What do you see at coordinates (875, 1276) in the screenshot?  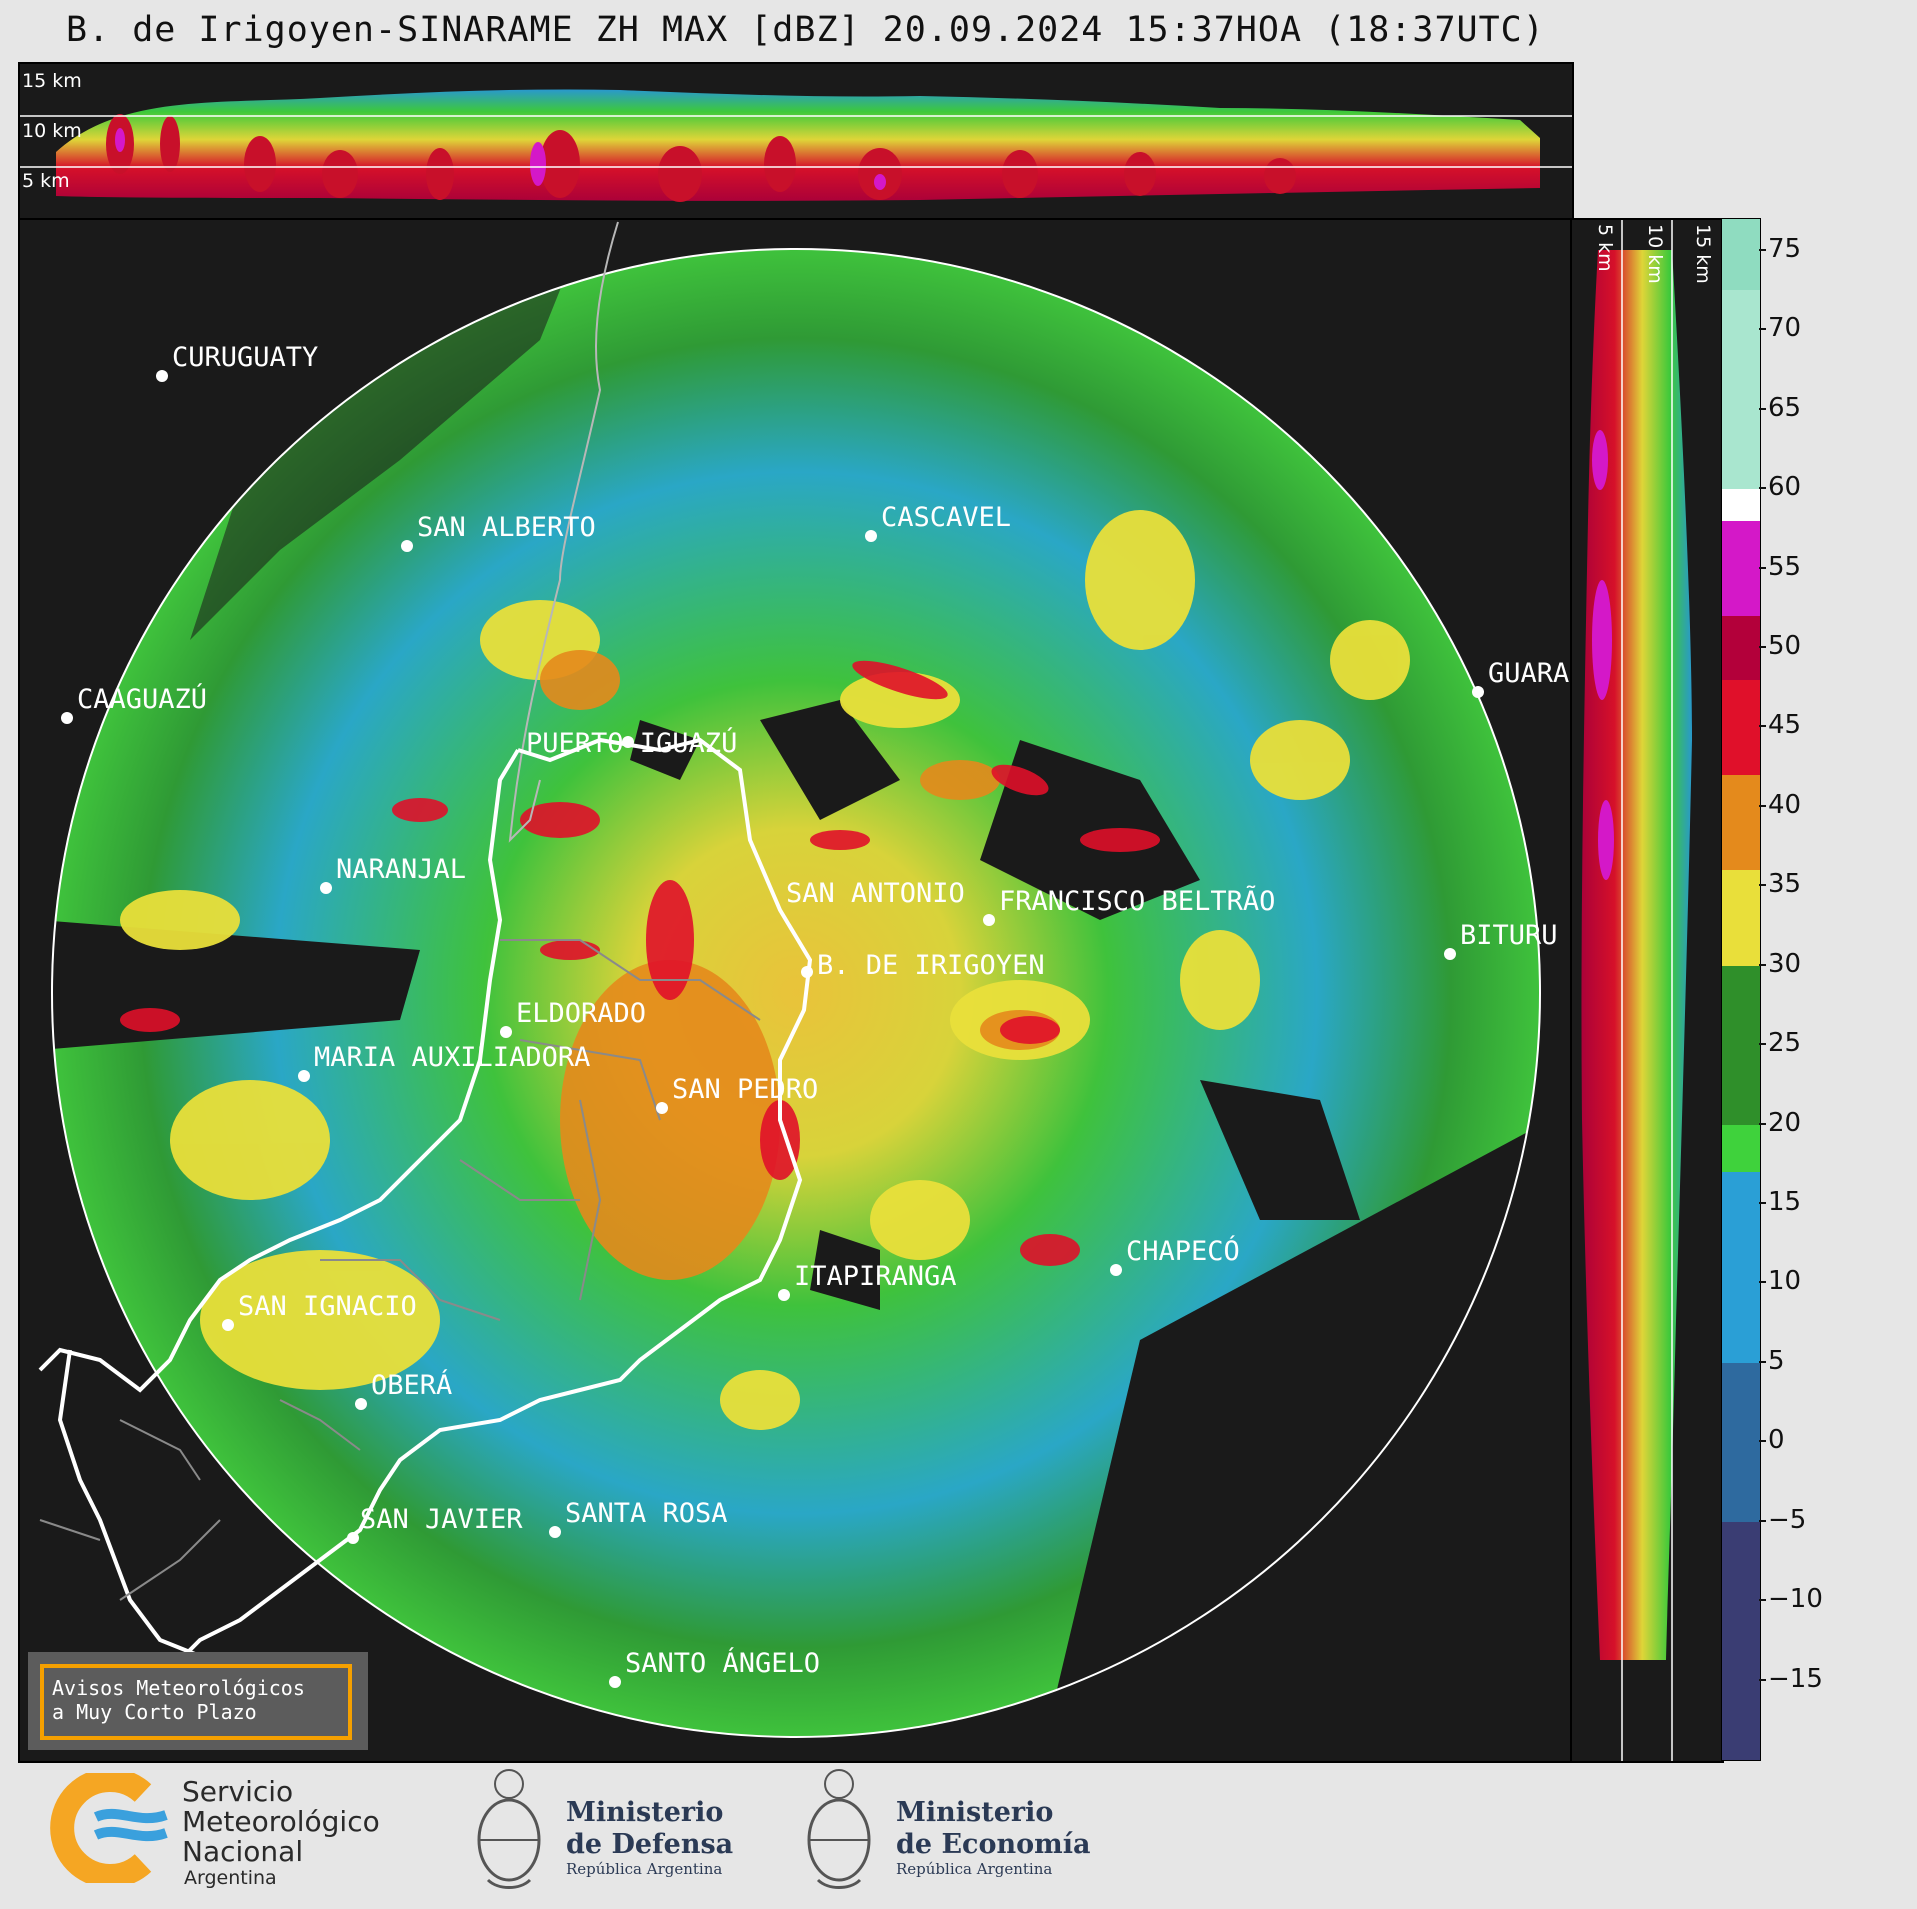 I see `city-label: ITAPIRANGA` at bounding box center [875, 1276].